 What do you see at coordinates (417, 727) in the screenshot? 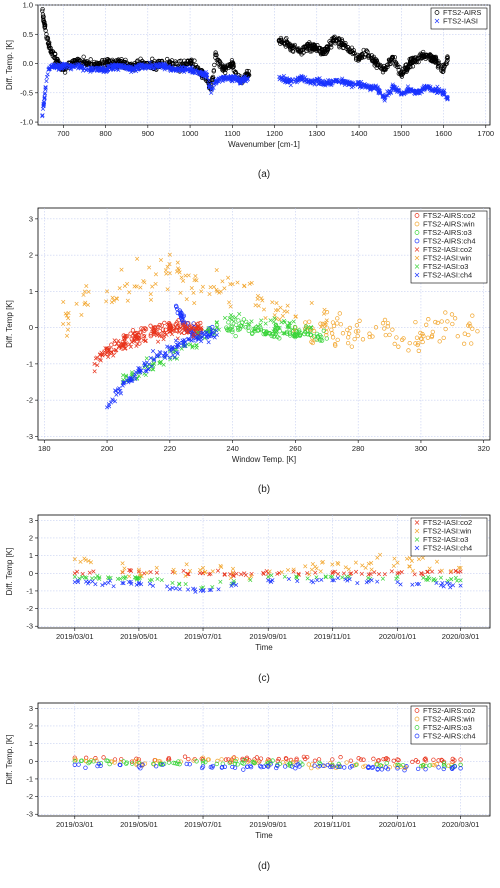
I see `legend-marker` at bounding box center [417, 727].